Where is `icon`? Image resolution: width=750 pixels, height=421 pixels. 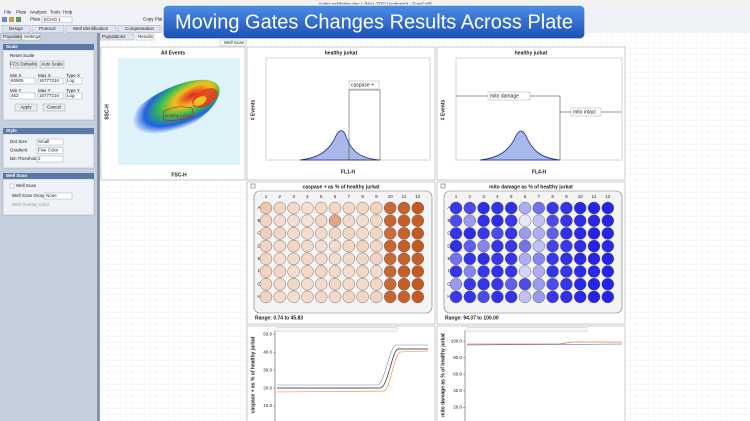 icon is located at coordinates (18, 19).